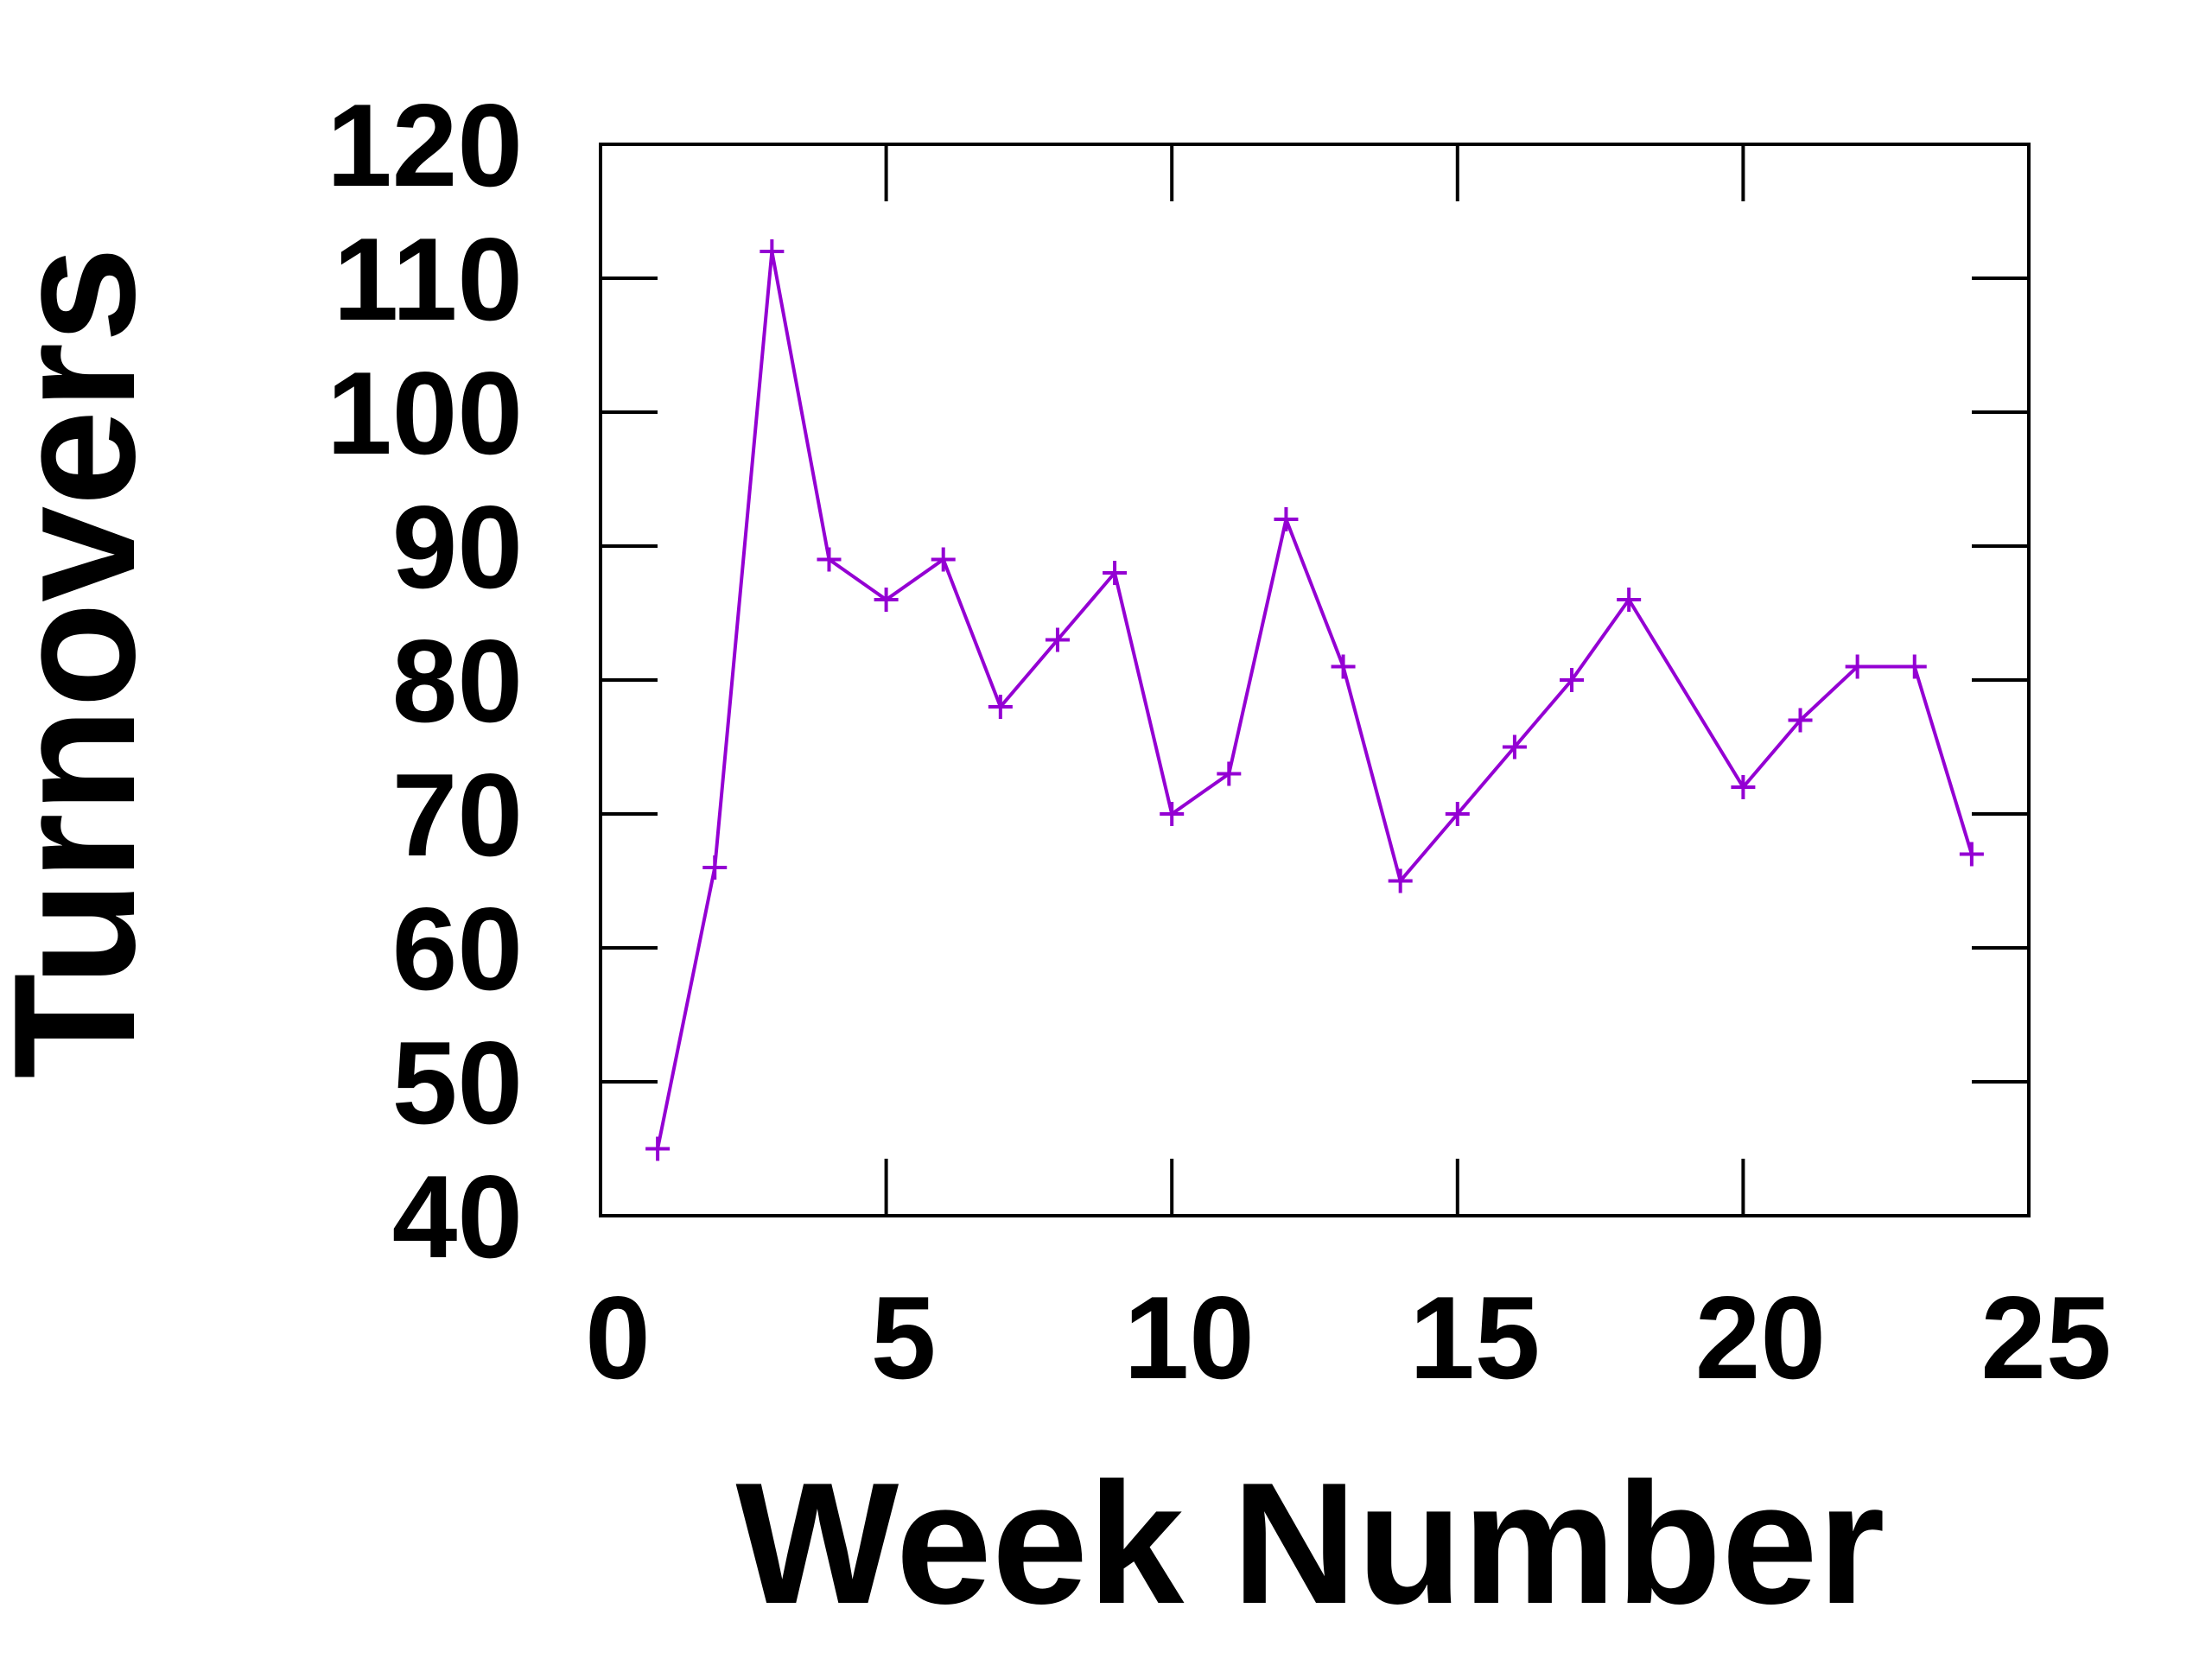 The height and width of the screenshot is (1659, 2212). Describe the element at coordinates (428, 279) in the screenshot. I see `y-tick-label: 110` at that location.